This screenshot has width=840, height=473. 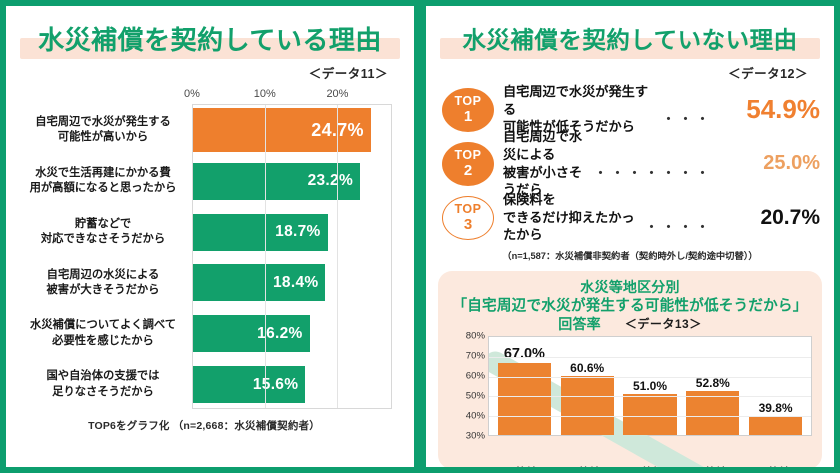 I want to click on left-data-tag: ＜データ11＞, so click(x=348, y=74).